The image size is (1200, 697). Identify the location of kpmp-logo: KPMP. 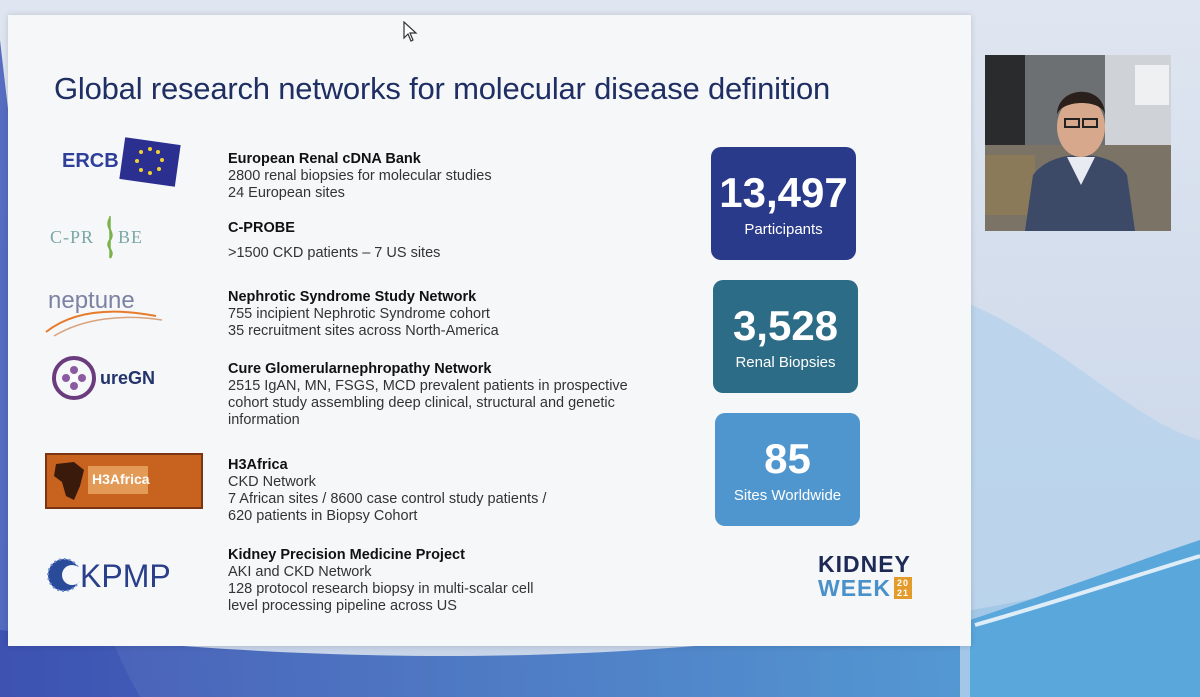
(109, 576).